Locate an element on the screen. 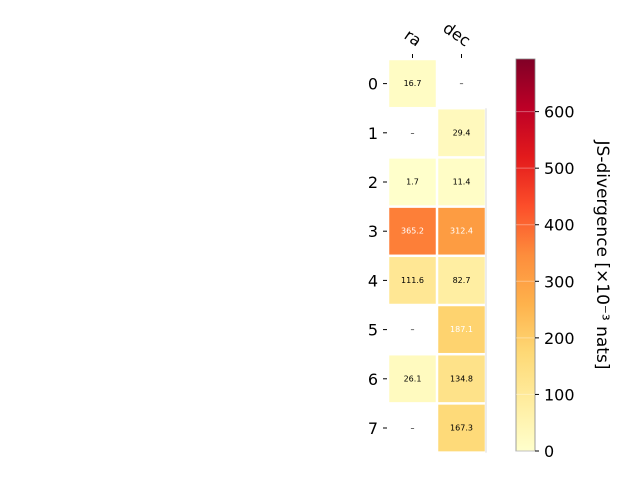 The height and width of the screenshot is (480, 640). colorbar-tick-label: 0 is located at coordinates (549, 451).